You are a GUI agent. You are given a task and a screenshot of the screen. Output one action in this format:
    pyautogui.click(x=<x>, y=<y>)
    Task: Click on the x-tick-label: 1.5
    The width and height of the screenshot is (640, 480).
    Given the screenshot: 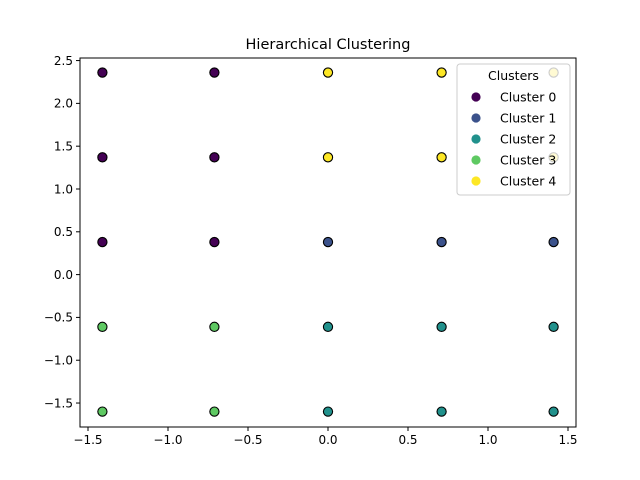 What is the action you would take?
    pyautogui.click(x=567, y=440)
    